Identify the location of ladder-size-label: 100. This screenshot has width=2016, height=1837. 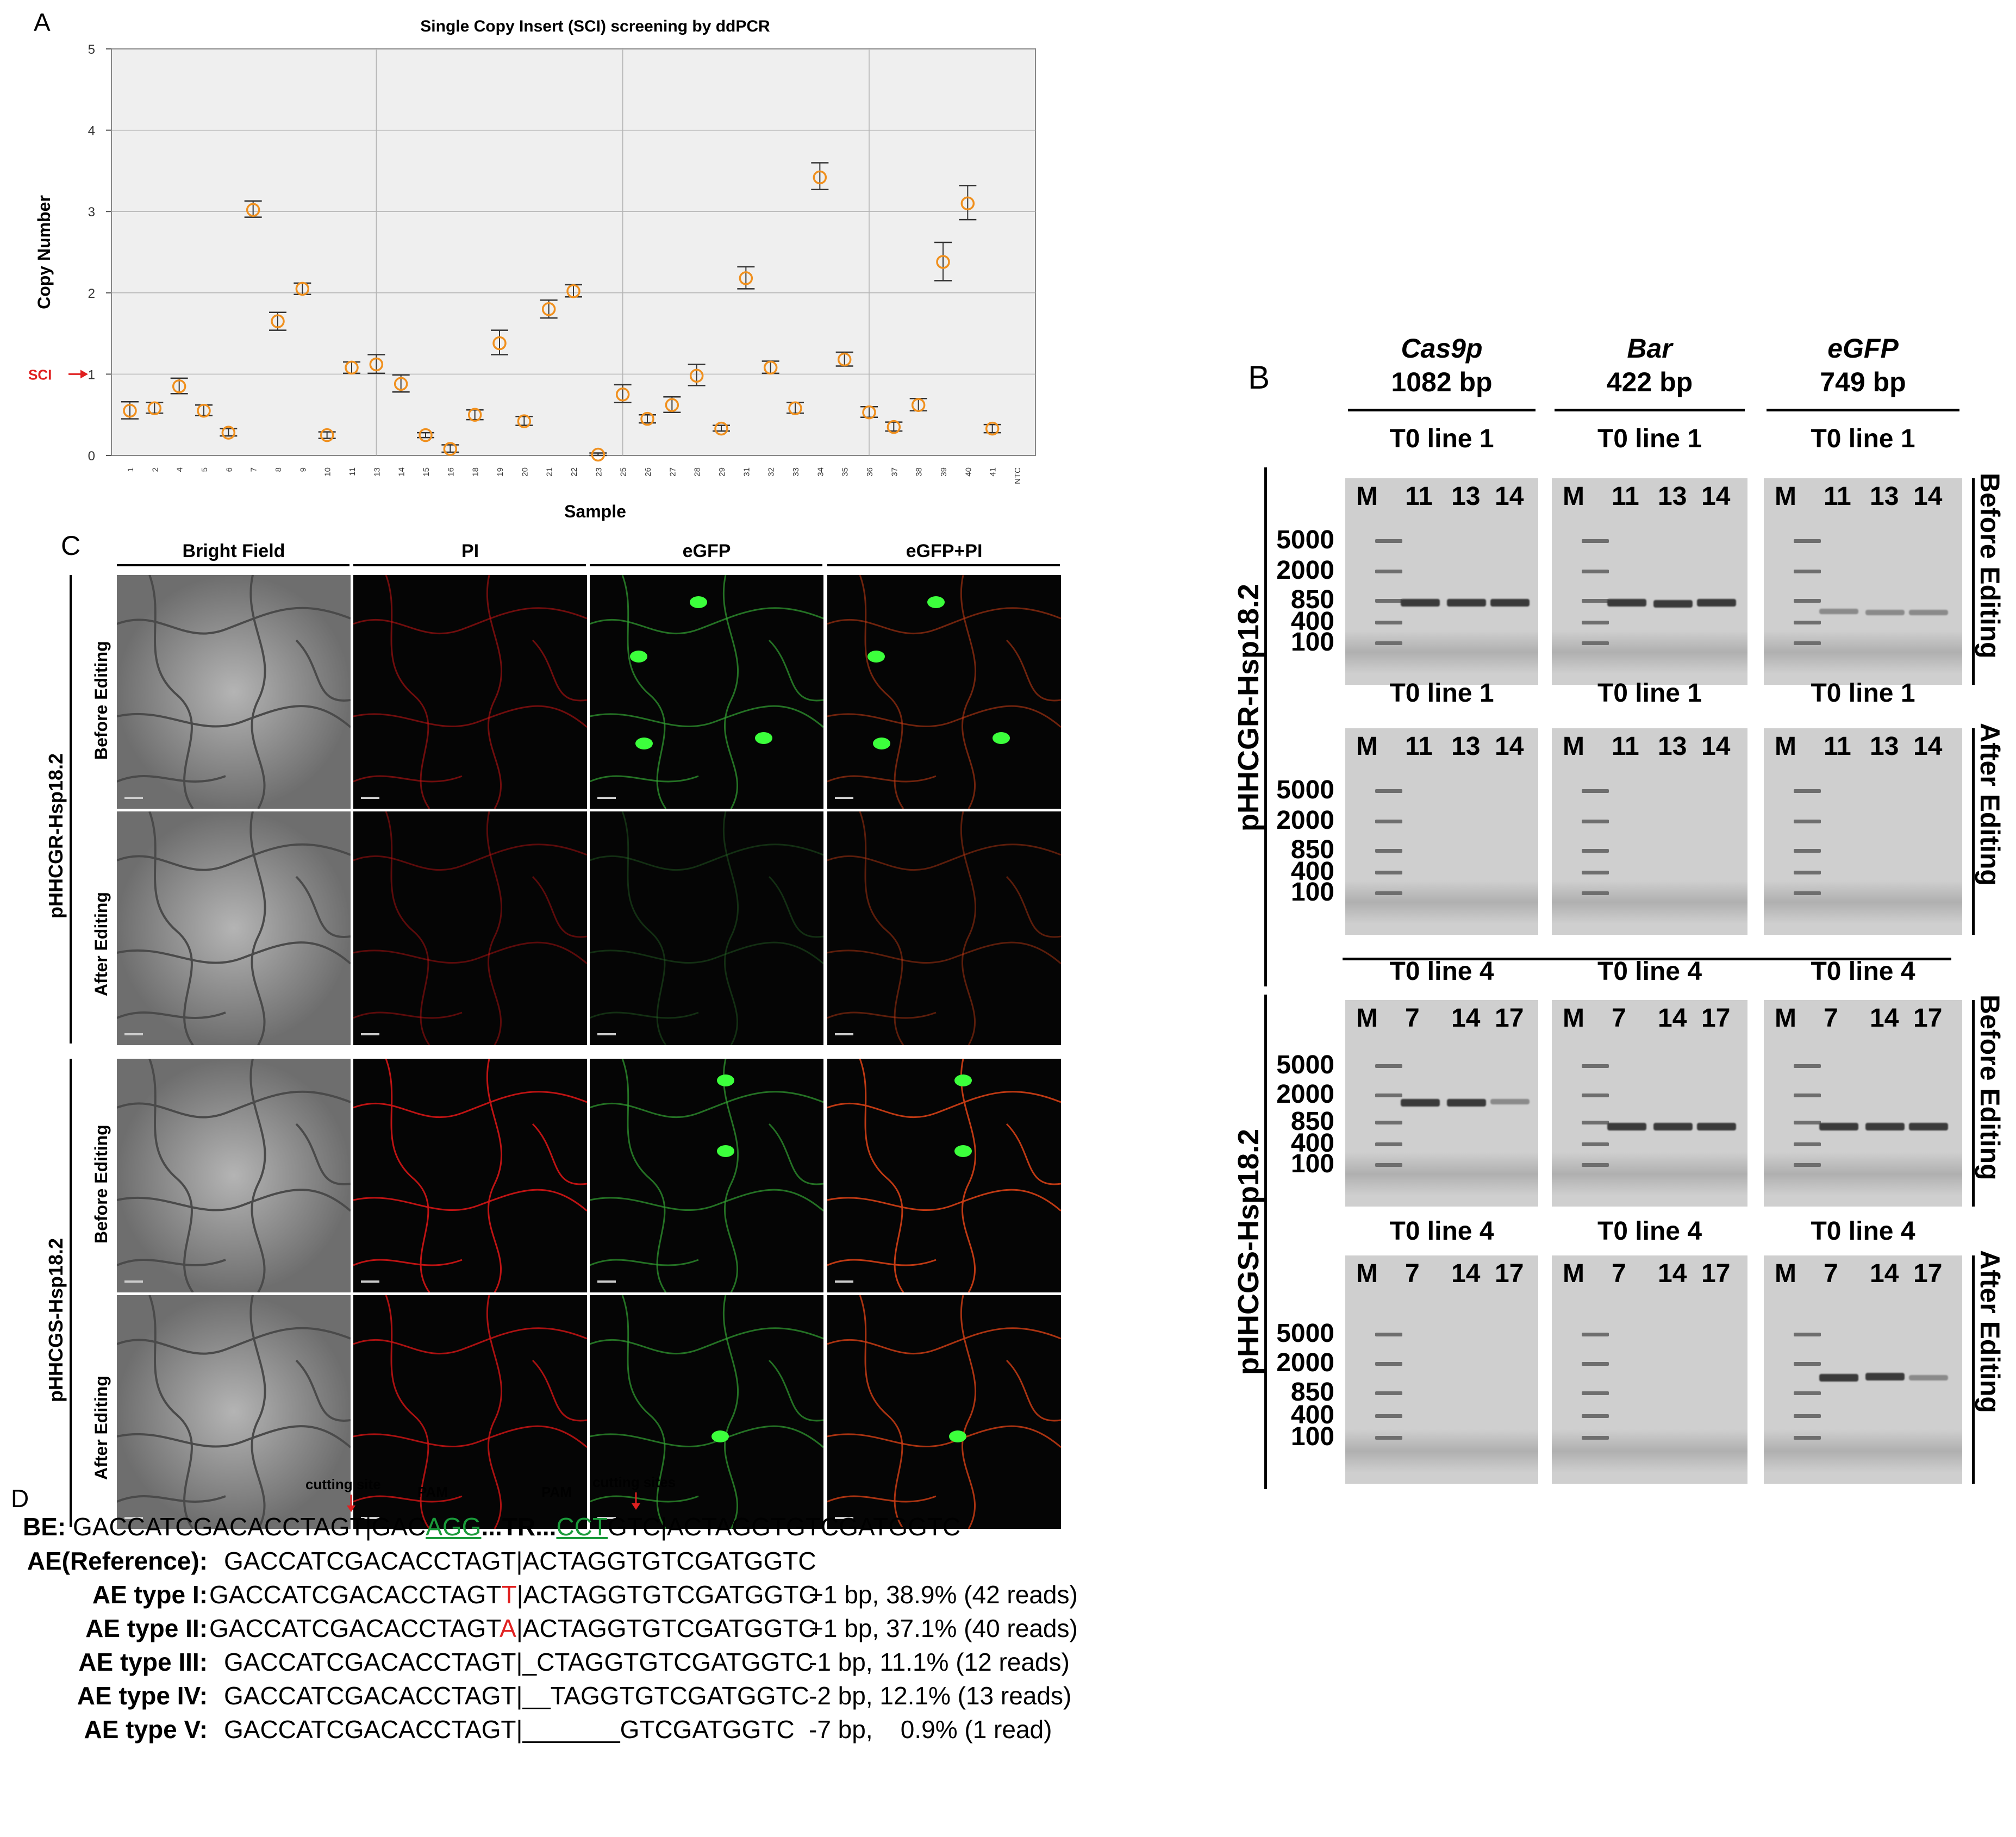
(1312, 892).